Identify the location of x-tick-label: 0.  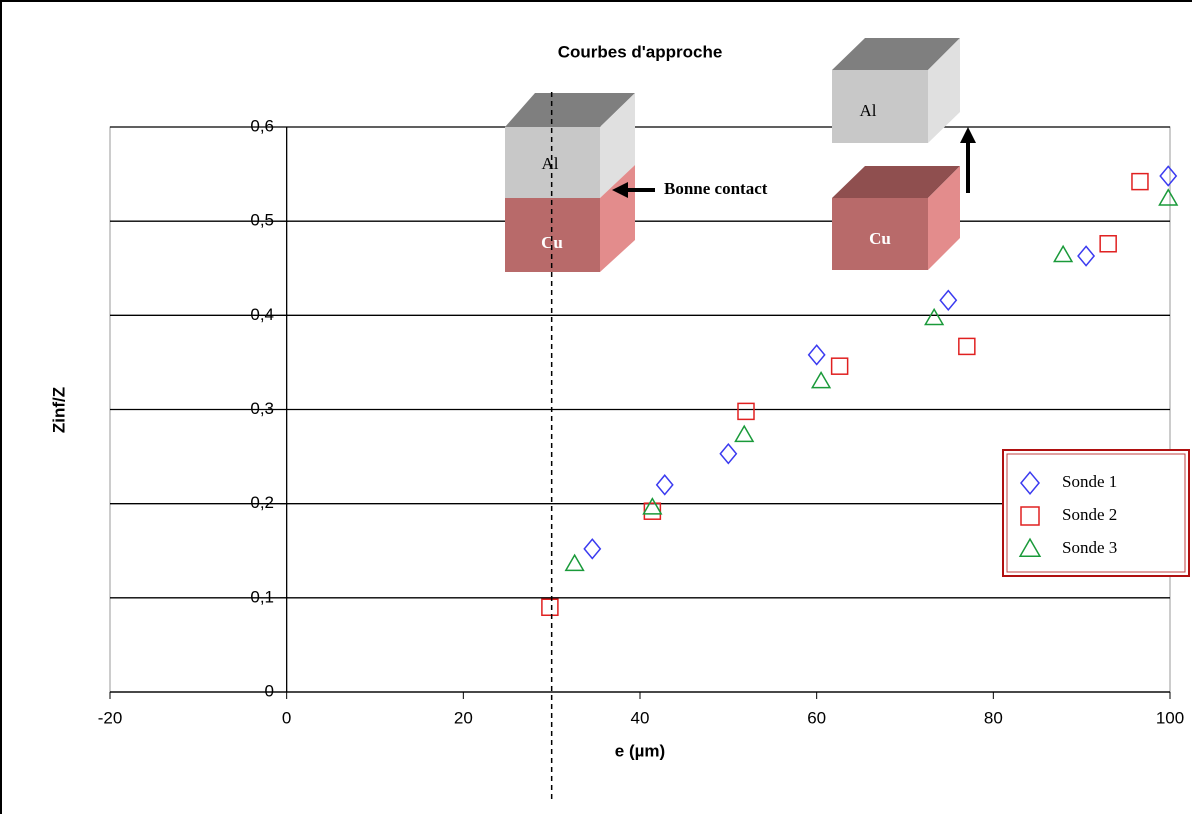
(286, 717).